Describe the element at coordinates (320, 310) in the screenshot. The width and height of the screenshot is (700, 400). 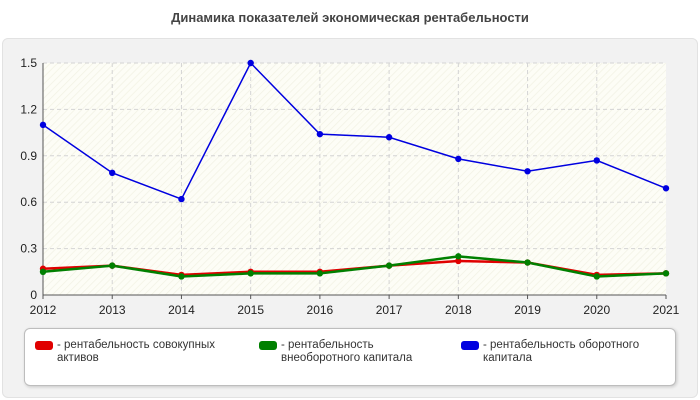
I see `x-tick-label: 2016` at that location.